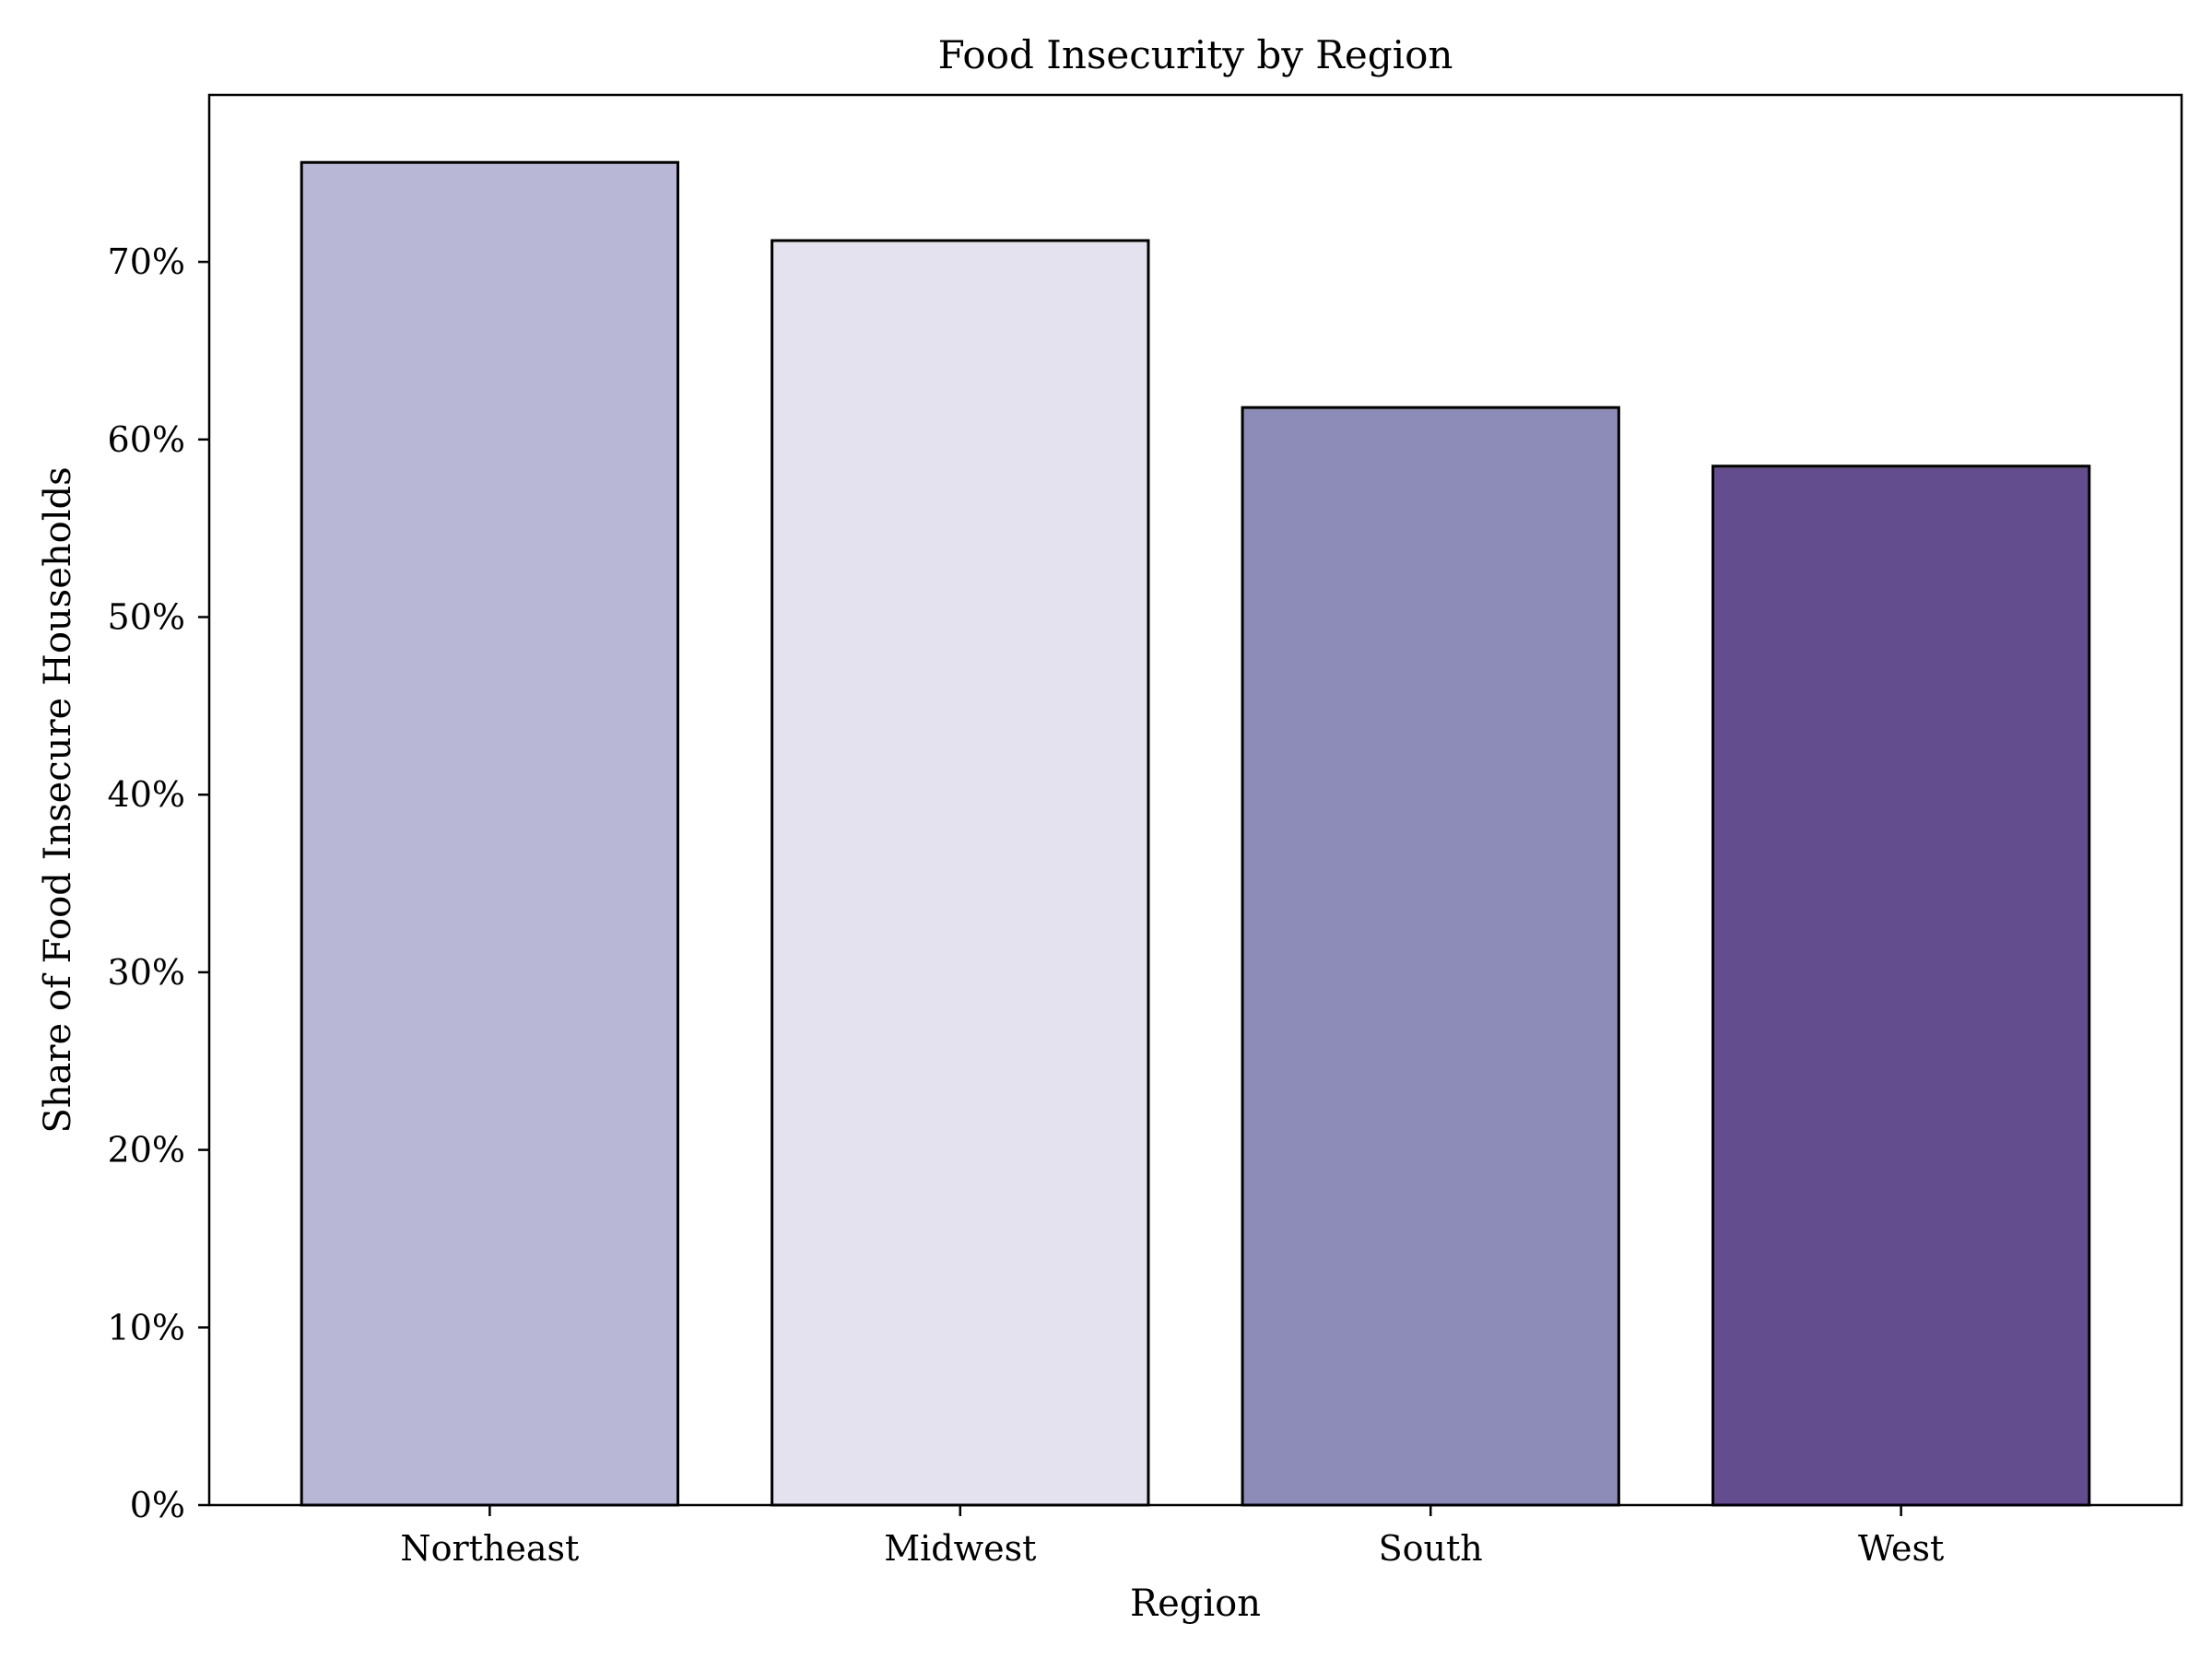  Describe the element at coordinates (146, 1150) in the screenshot. I see `y-tick-label: 20%` at that location.